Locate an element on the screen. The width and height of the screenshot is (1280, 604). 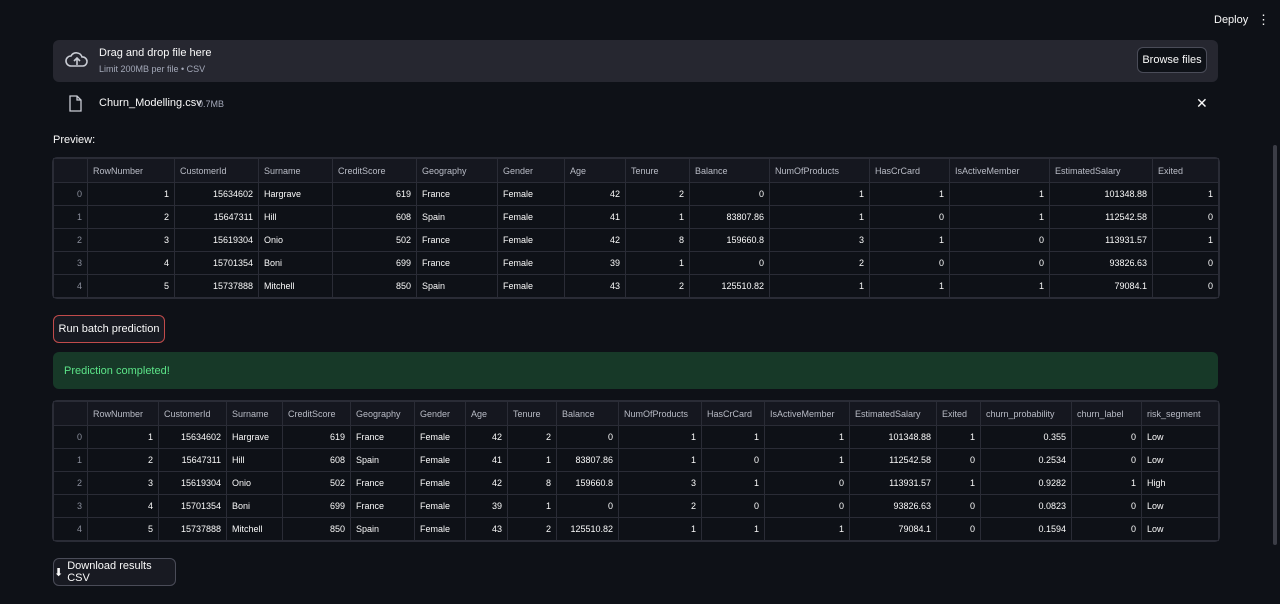
row-index: 4 is located at coordinates (70, 529).